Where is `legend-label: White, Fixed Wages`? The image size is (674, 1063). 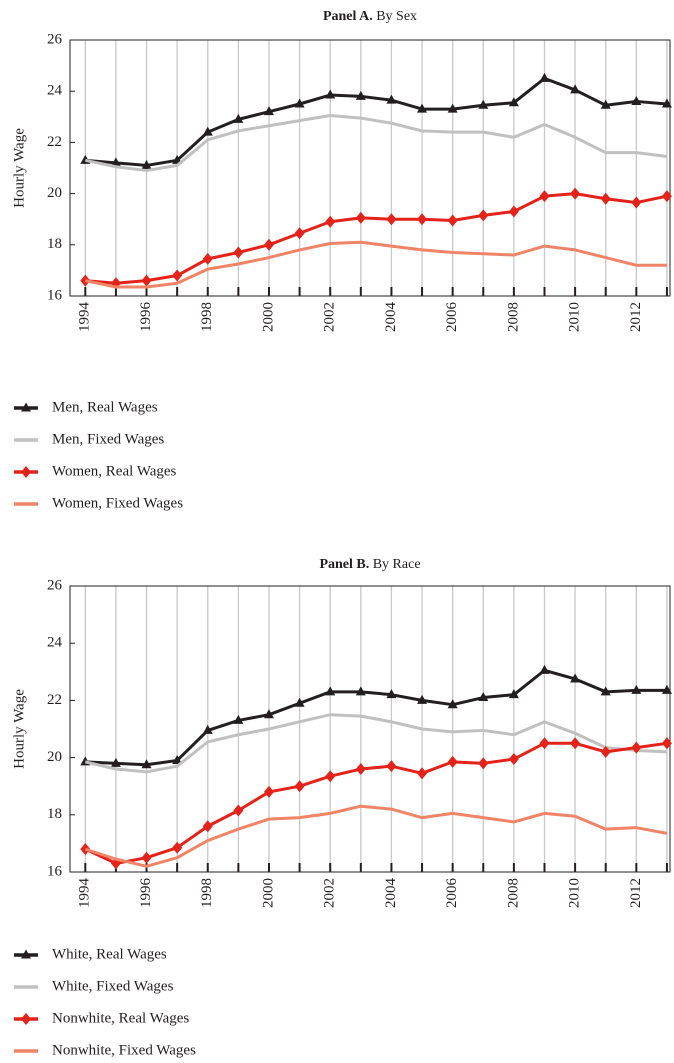 legend-label: White, Fixed Wages is located at coordinates (113, 986).